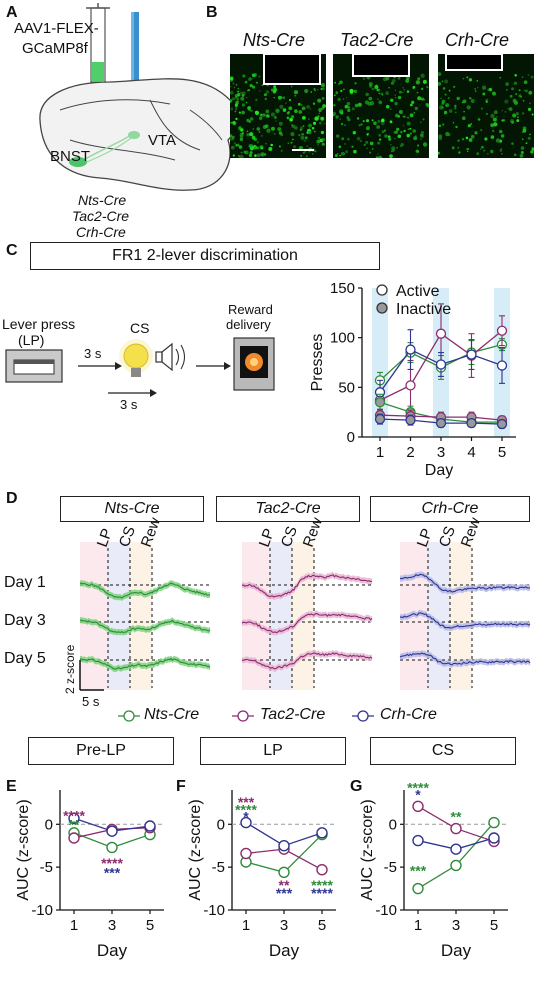 The height and width of the screenshot is (996, 536). Describe the element at coordinates (119, 616) in the screenshot. I see `lp-cs-shade` at that location.